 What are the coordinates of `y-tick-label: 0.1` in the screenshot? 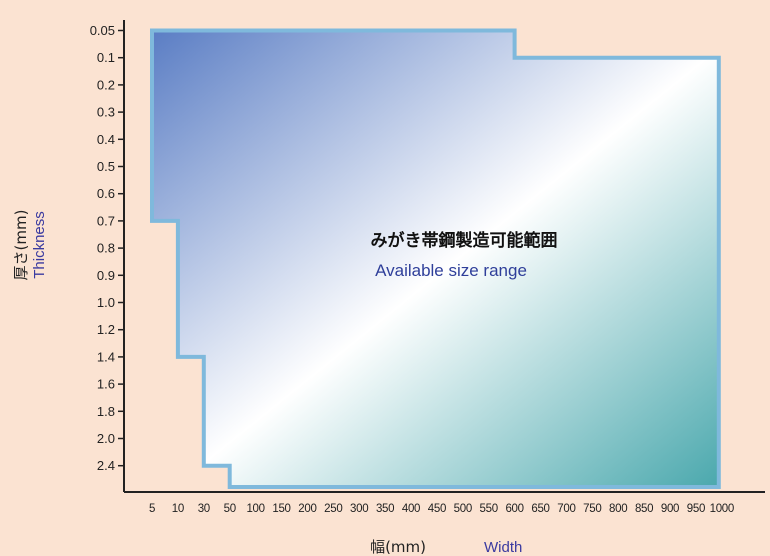 It's located at (106, 57).